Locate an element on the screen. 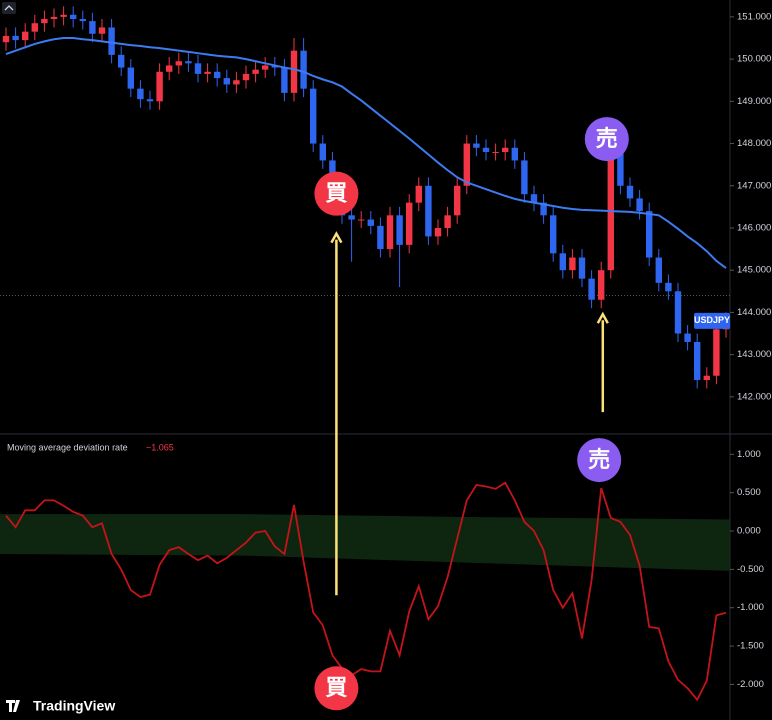 The image size is (772, 720). y-tick-label: 0.000 is located at coordinates (749, 531).